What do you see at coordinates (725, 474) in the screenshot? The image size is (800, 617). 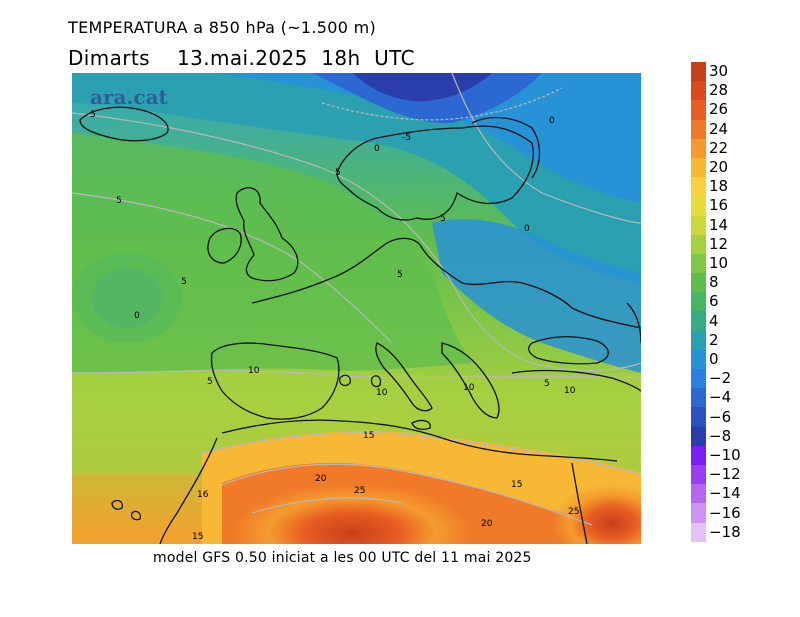 I see `legend-label: −12` at bounding box center [725, 474].